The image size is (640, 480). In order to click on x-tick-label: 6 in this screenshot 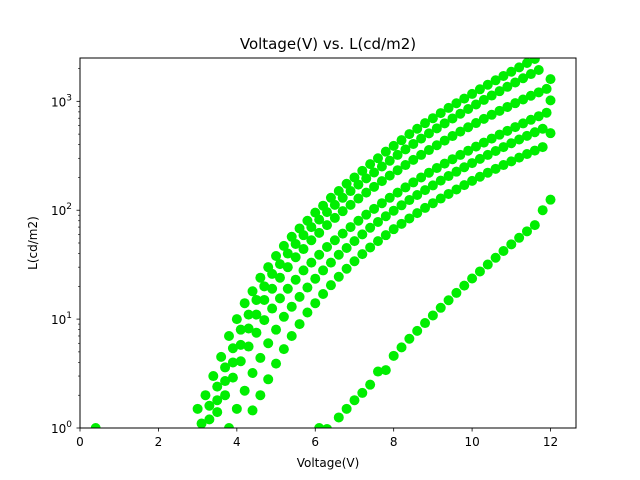, I will do `click(315, 442)`.